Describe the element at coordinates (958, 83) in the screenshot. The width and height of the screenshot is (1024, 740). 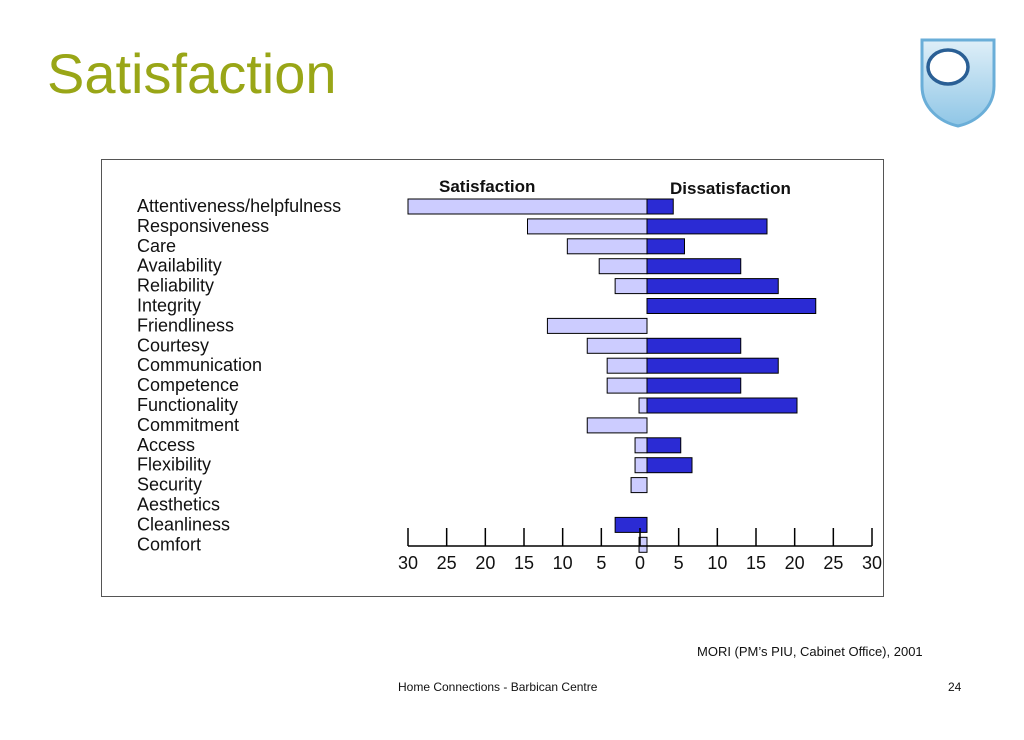
I see `open-university-shield-icon` at that location.